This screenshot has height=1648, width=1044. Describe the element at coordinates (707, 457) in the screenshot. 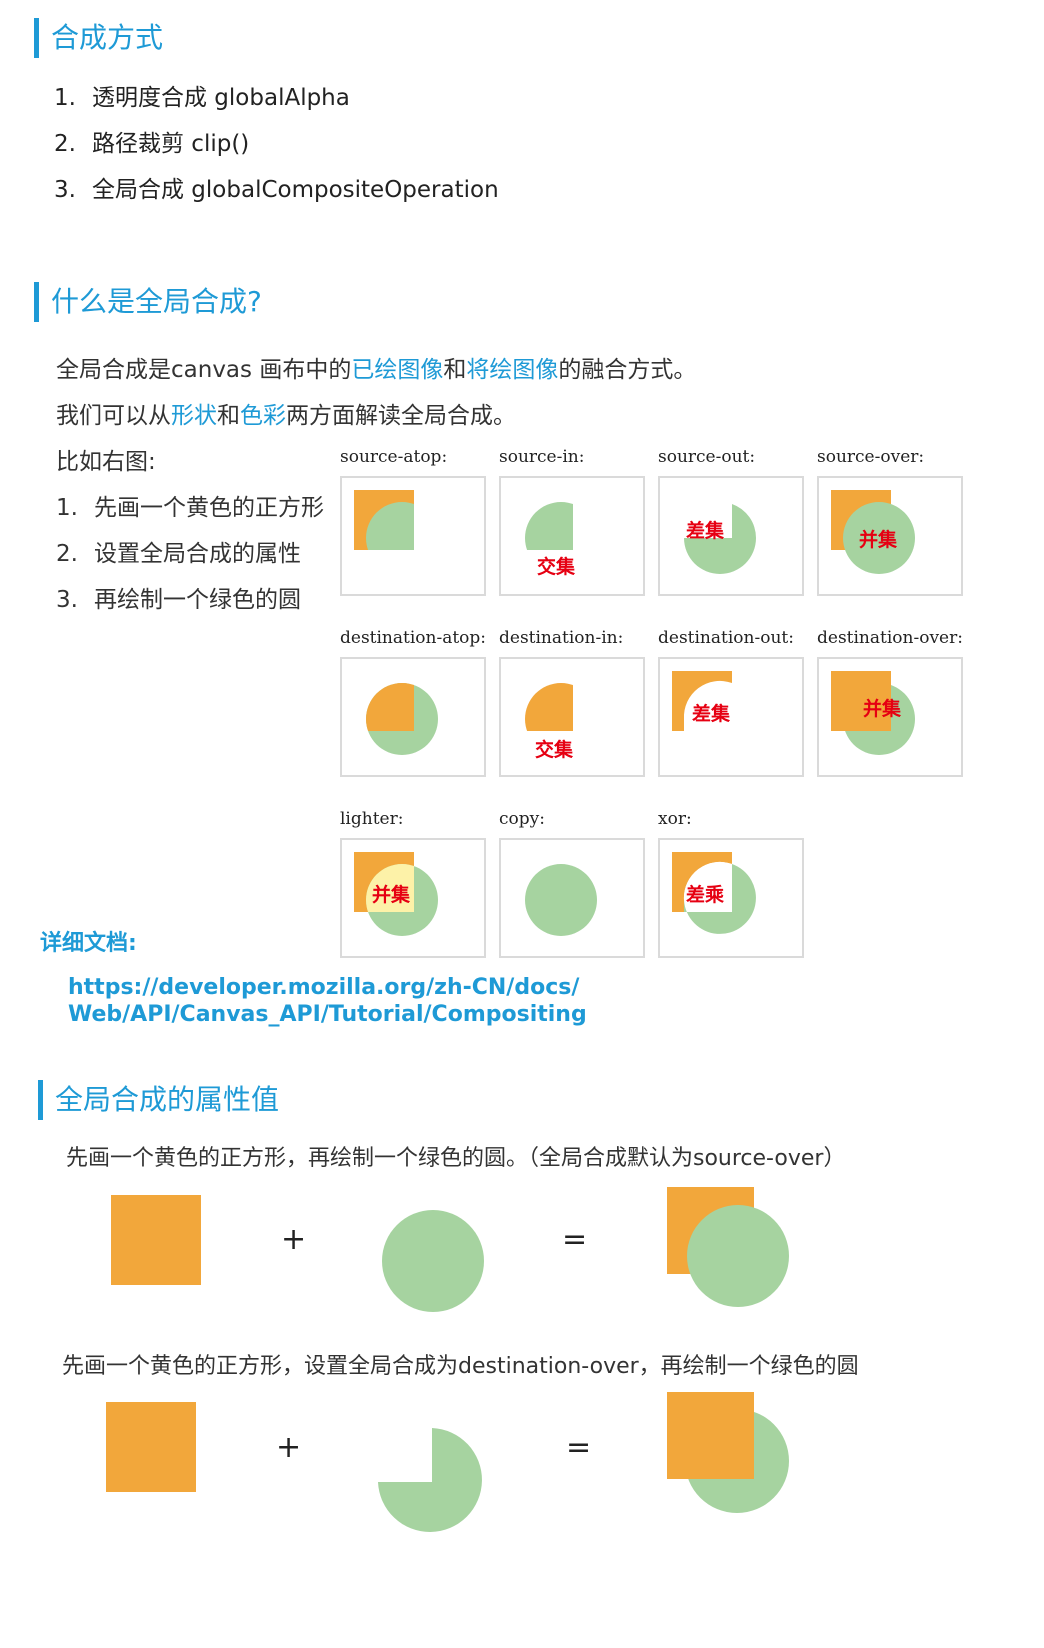

I see `demo-label-source-out: source-out:` at that location.